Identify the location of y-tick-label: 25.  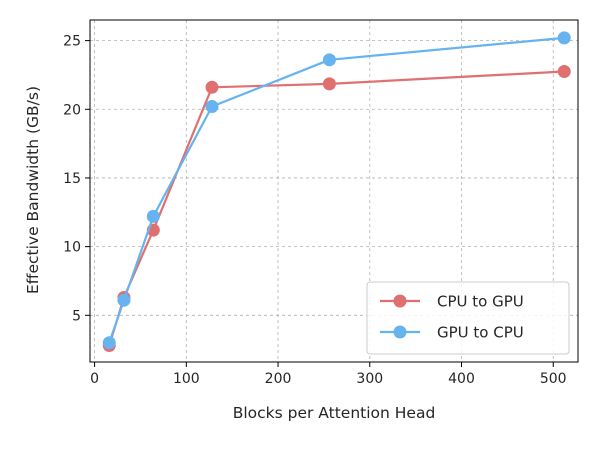
(72, 42).